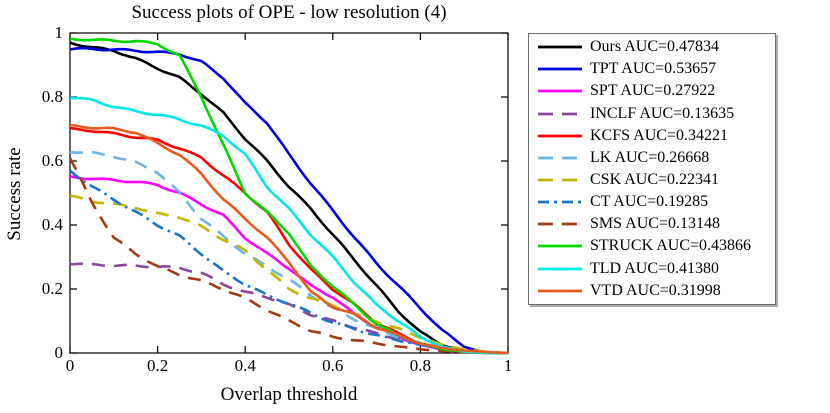  Describe the element at coordinates (70, 365) in the screenshot. I see `x-tick-label: 0` at that location.